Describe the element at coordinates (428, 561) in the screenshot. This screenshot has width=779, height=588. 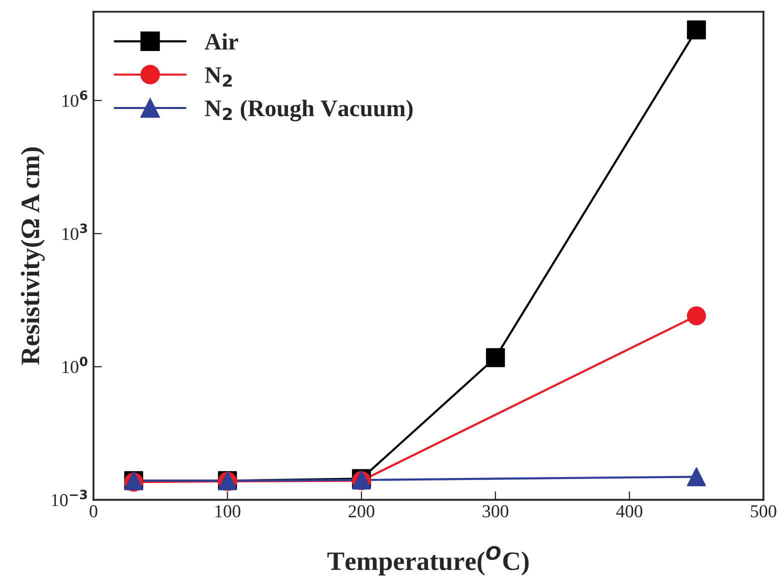
I see `x-axis-title: Temperature($^{O}$C)` at that location.